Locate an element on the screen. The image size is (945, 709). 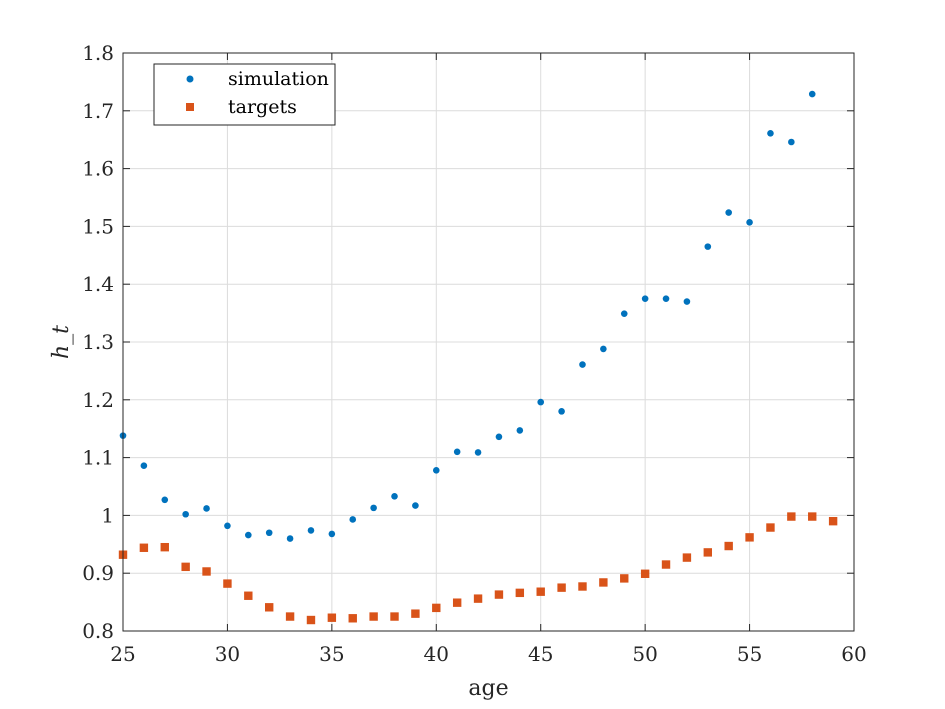
y-tick-labels: 0.8 0.9 1 1.1 1.2 1.3 1.4 1.5 1.6 1.7 1.8 is located at coordinates (98, 342).